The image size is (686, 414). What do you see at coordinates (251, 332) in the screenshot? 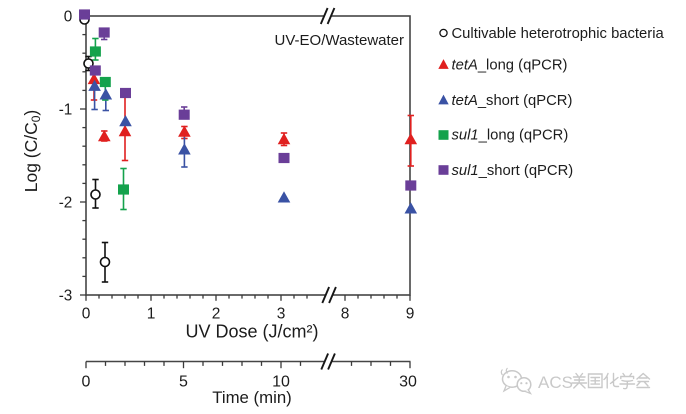
I see `svg-text: UV Dose (J/cm²)` at bounding box center [251, 332].